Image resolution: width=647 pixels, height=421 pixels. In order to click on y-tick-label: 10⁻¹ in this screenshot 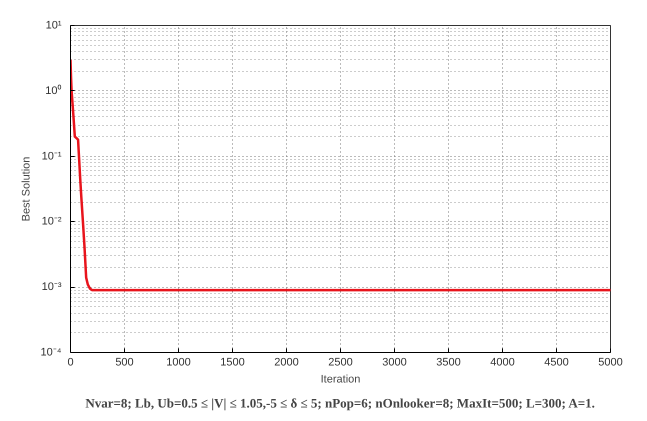, I will do `click(52, 156)`.